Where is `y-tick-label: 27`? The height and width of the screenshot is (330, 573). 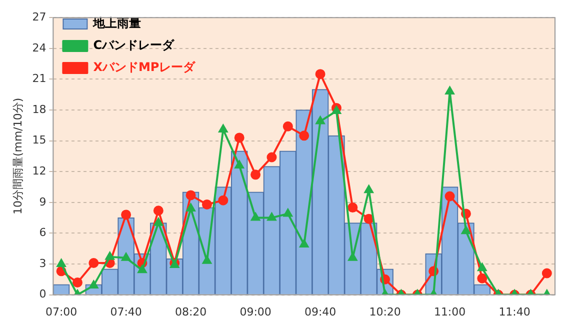 y-tick-label: 27 is located at coordinates (39, 17).